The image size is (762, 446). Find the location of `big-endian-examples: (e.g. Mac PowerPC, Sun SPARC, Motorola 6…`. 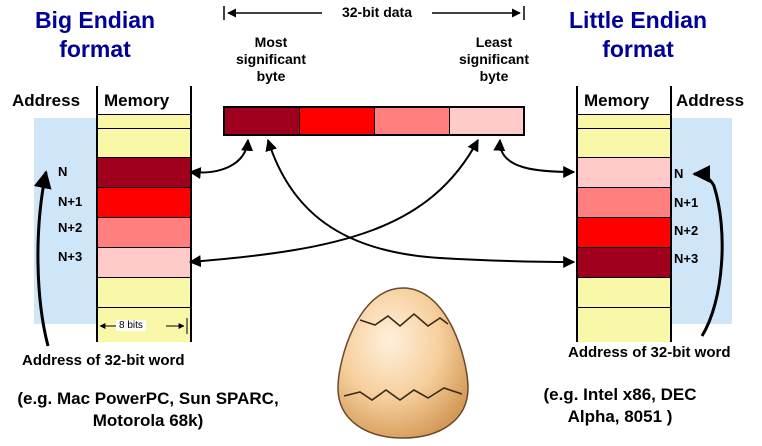

big-endian-examples: (e.g. Mac PowerPC, Sun SPARC, Motorola 6… is located at coordinates (154, 410).